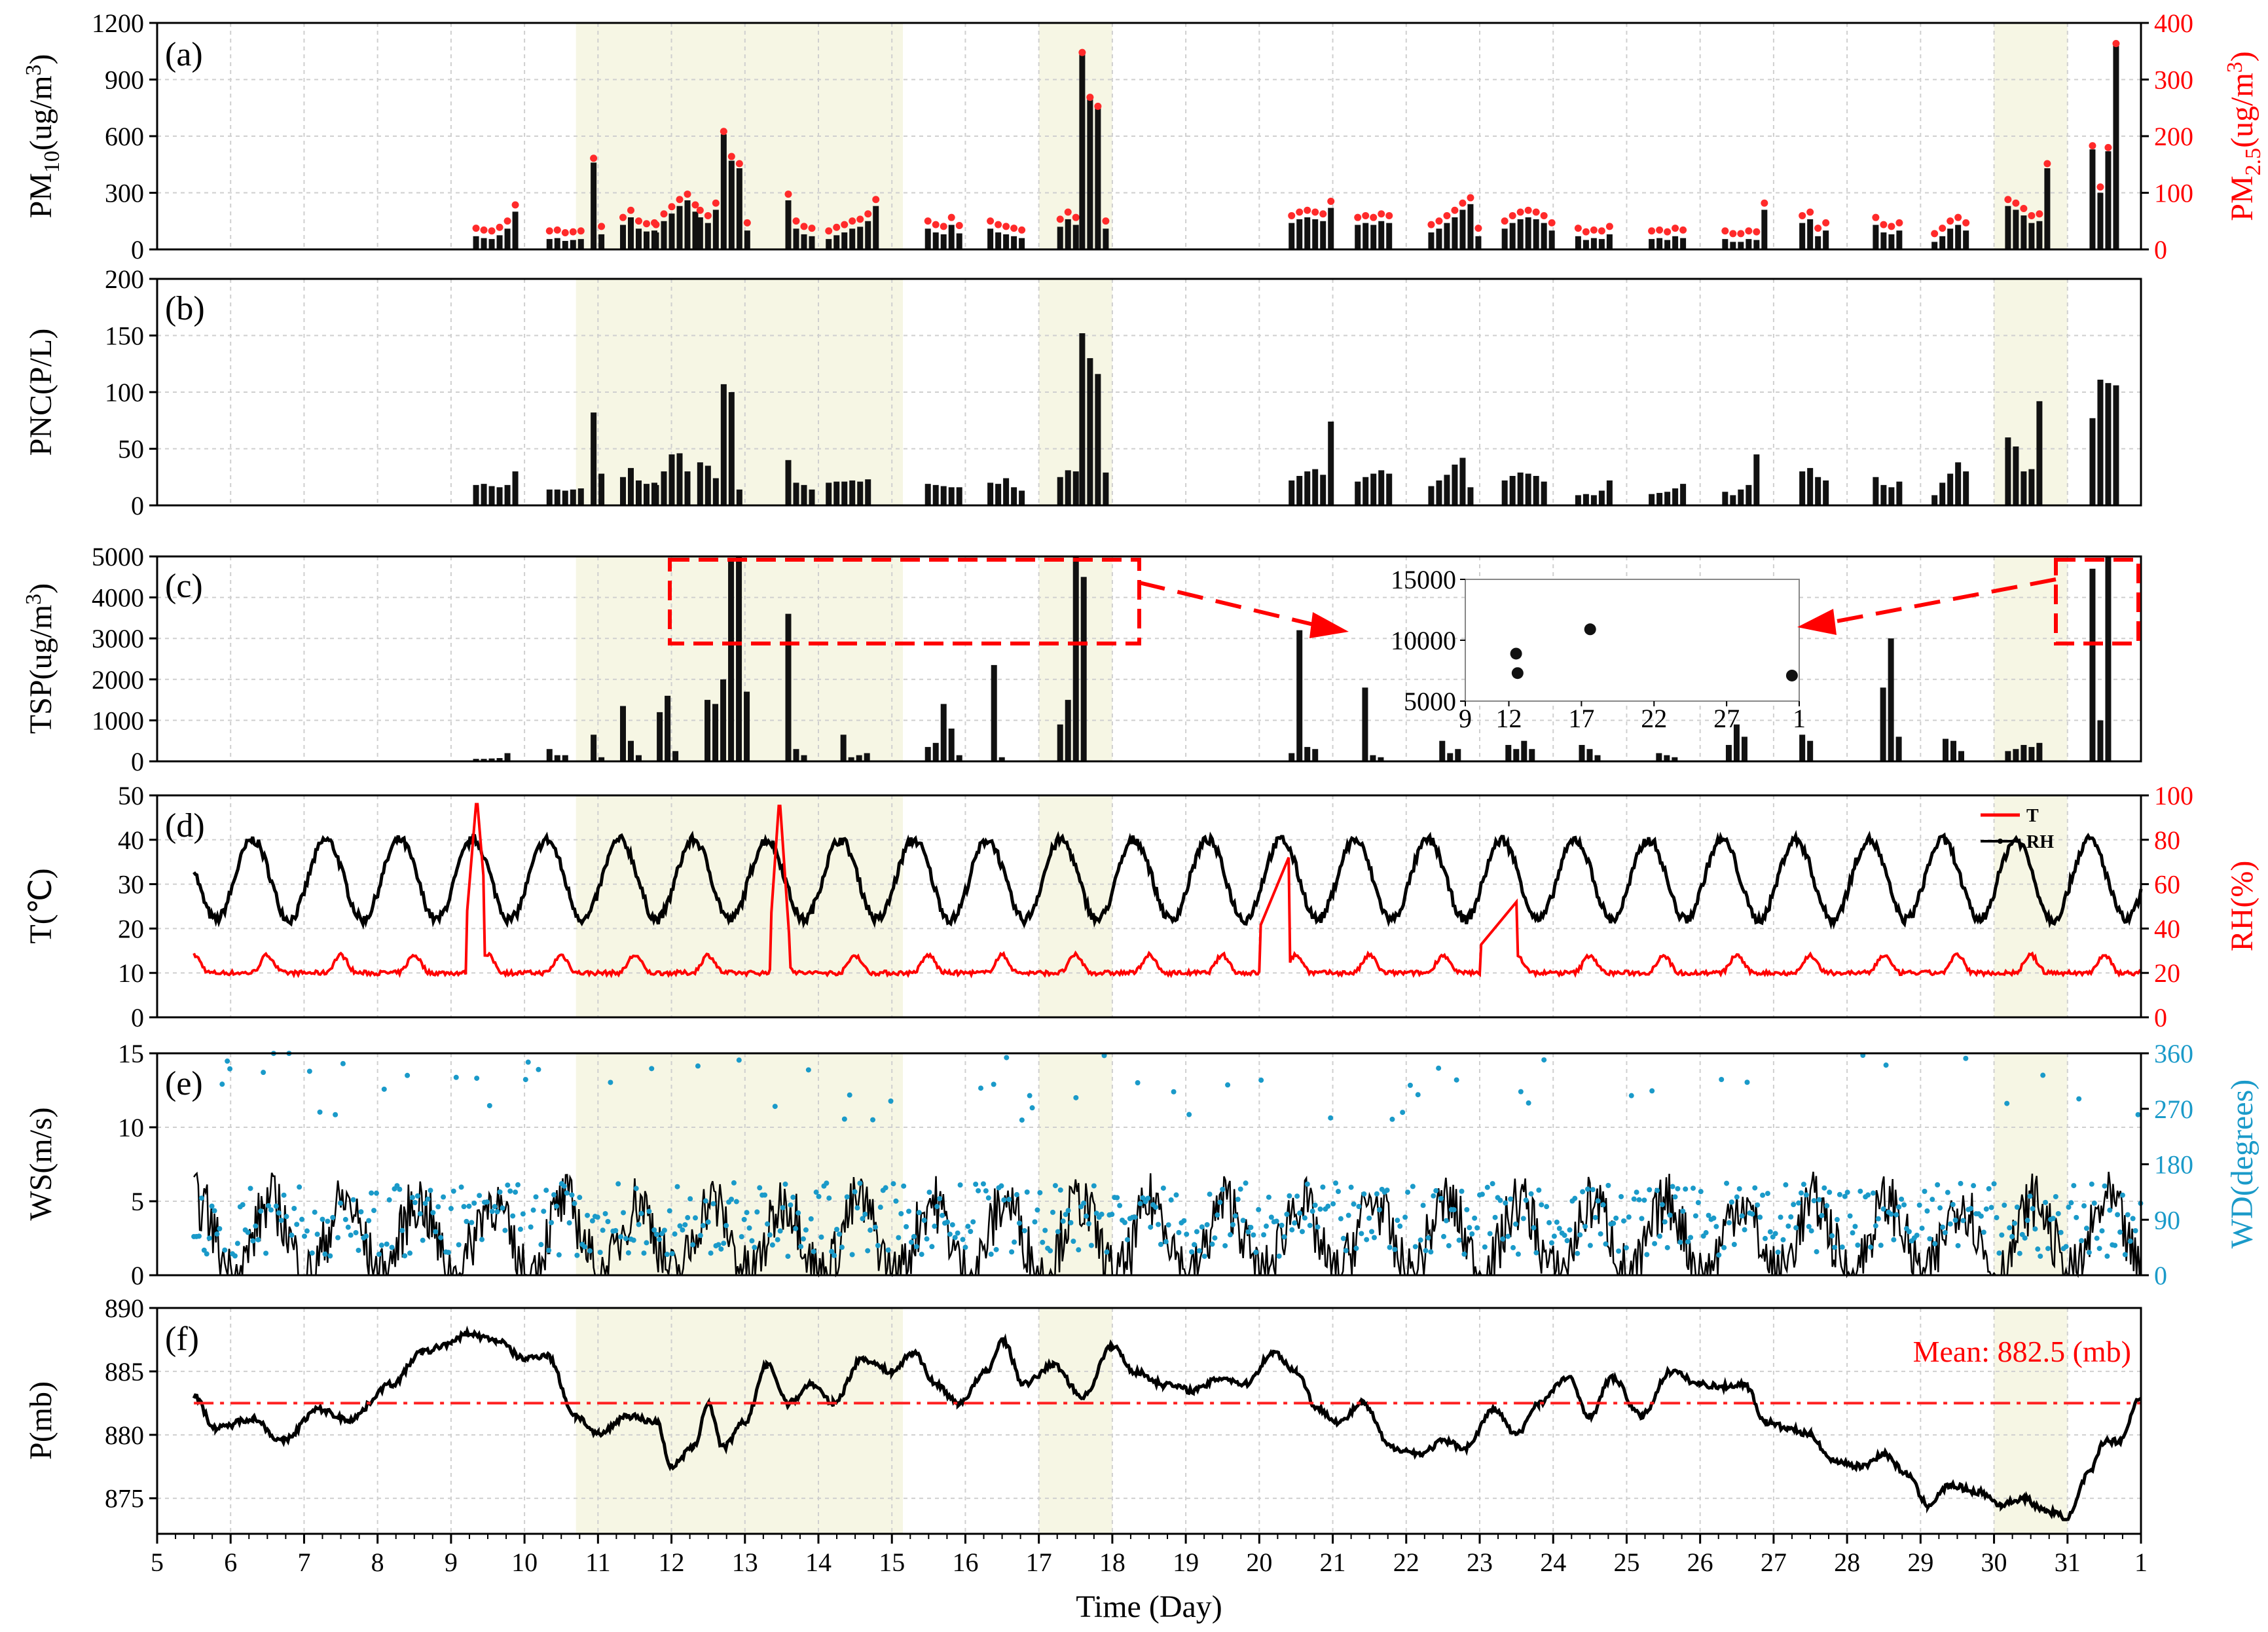  I want to click on panel-f-letter: (f), so click(182, 1339).